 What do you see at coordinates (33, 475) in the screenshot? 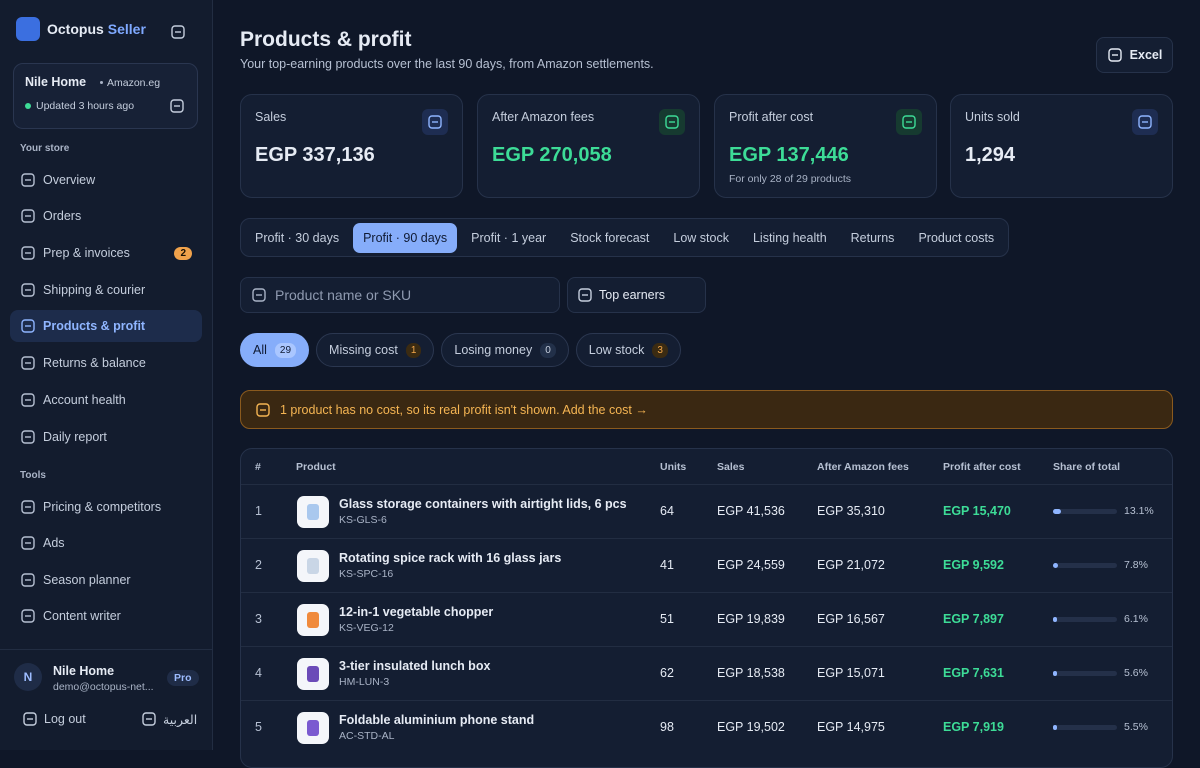
I see `section-title: Tools` at bounding box center [33, 475].